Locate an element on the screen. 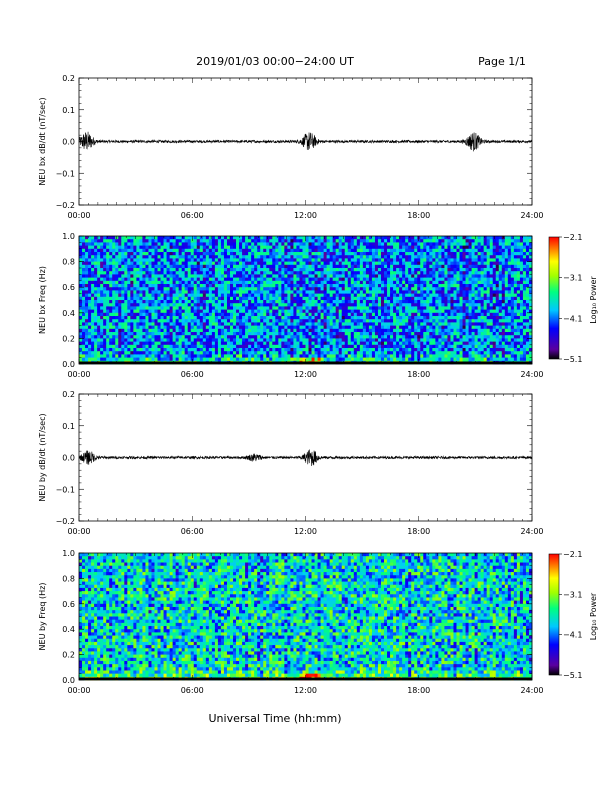 This screenshot has height=792, width=612. y-axis-3: 0.2 0.1 0.0 −0.1 −0.2 is located at coordinates (294, 458).